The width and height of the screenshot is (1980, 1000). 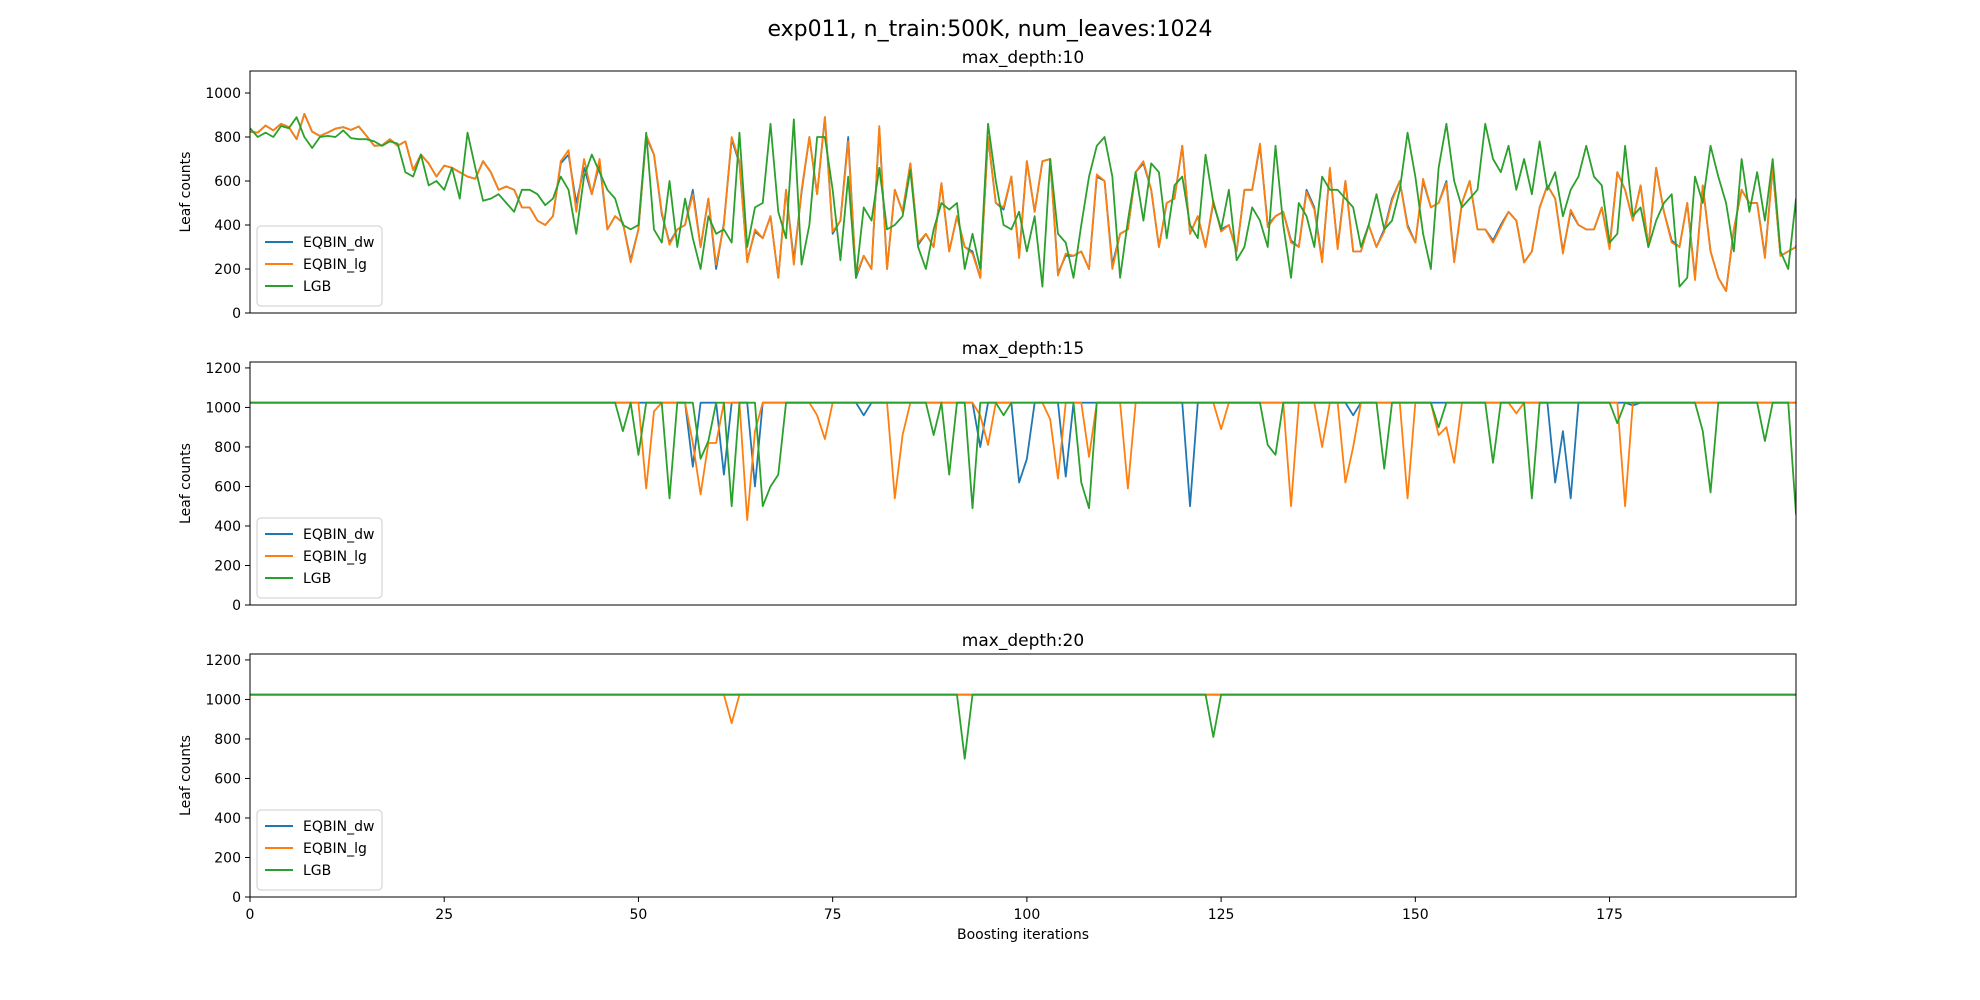 What do you see at coordinates (1027, 915) in the screenshot?
I see `x-tick-label: 100` at bounding box center [1027, 915].